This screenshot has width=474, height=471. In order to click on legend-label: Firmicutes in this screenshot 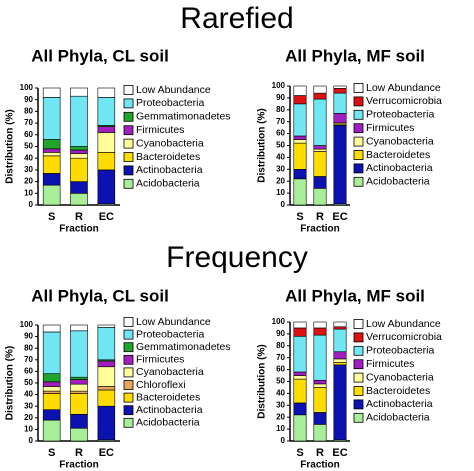, I will do `click(160, 130)`.